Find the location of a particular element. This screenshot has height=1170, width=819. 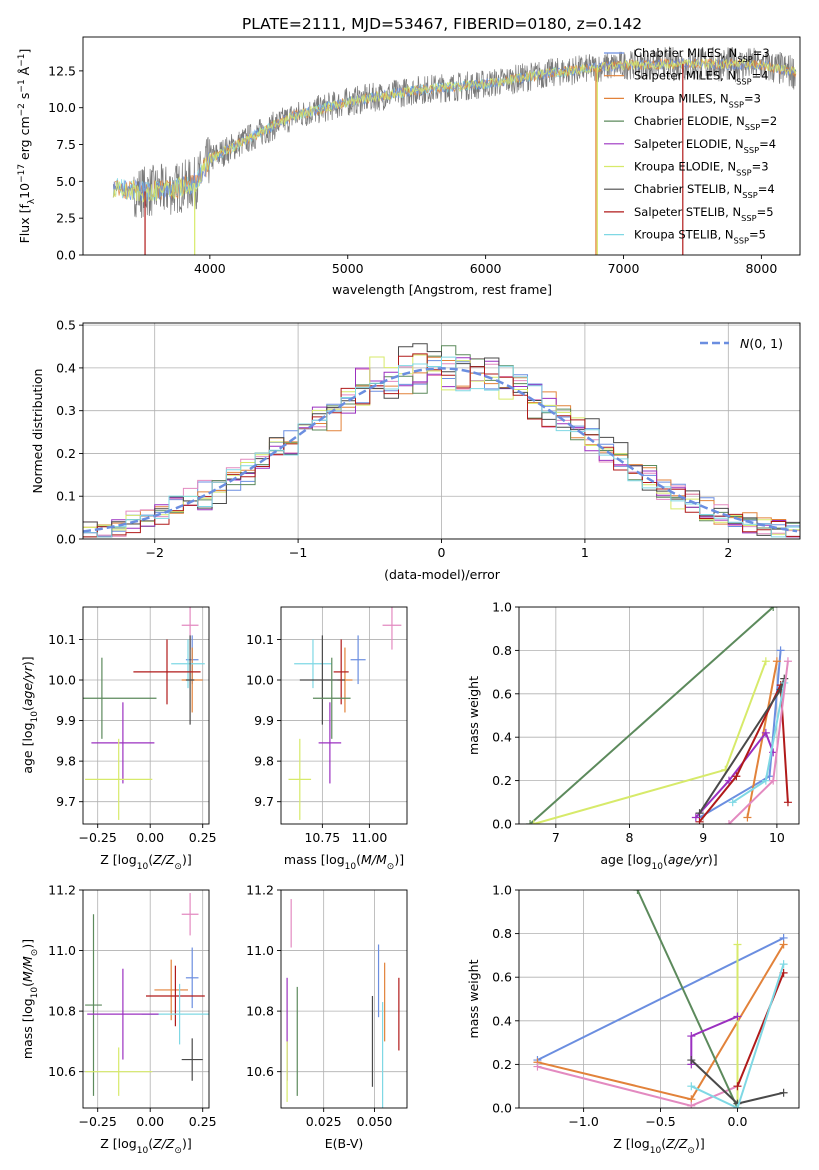

text-part: Kroupa ELODIE, N is located at coordinates (685, 167).